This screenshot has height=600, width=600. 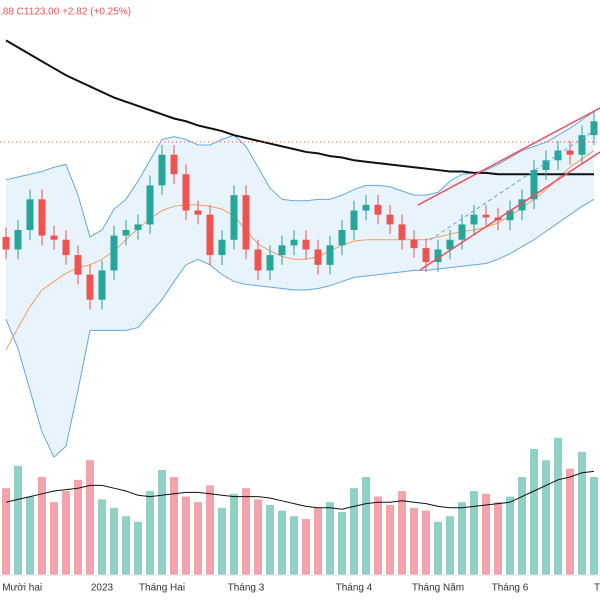 I want to click on channel-lower, so click(x=509, y=211).